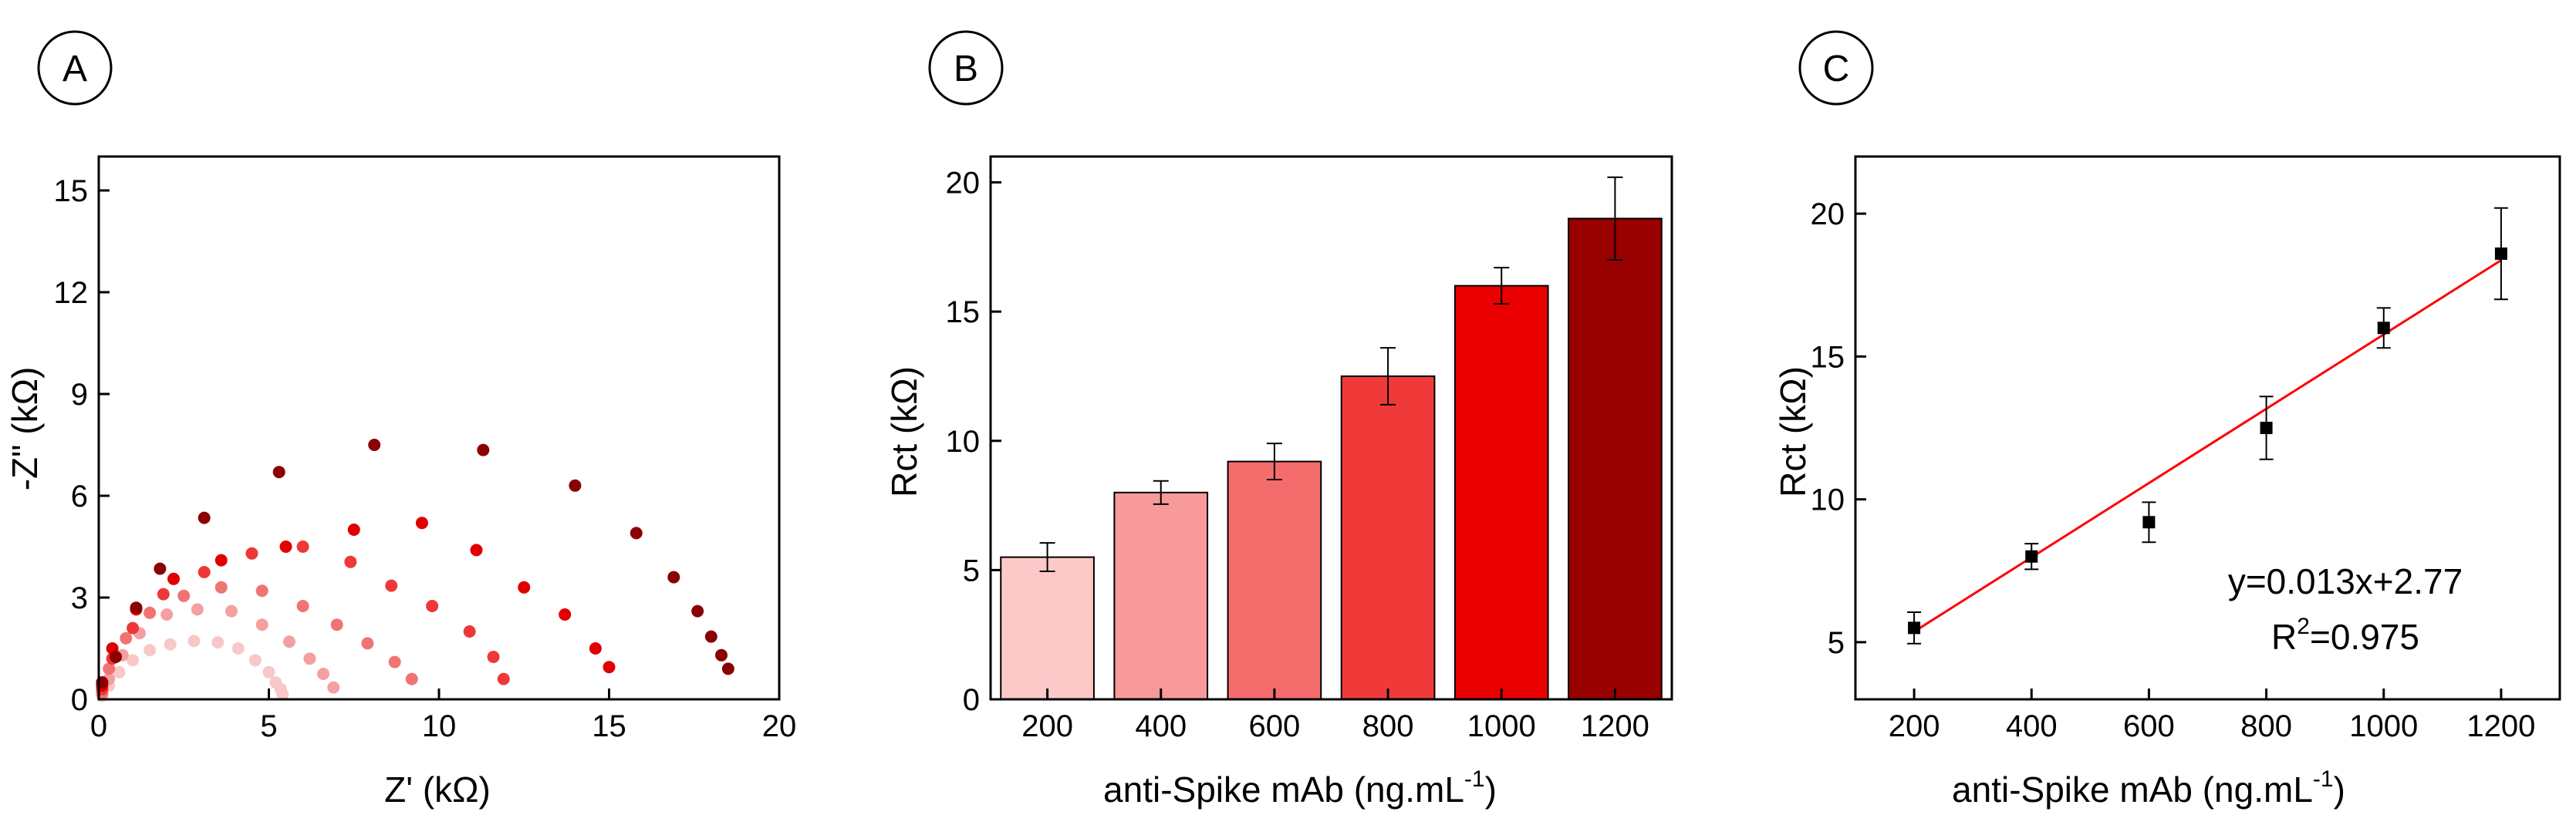 The height and width of the screenshot is (825, 2576). Describe the element at coordinates (1047, 726) in the screenshot. I see `panel-b-xtick-label-0: 200` at that location.